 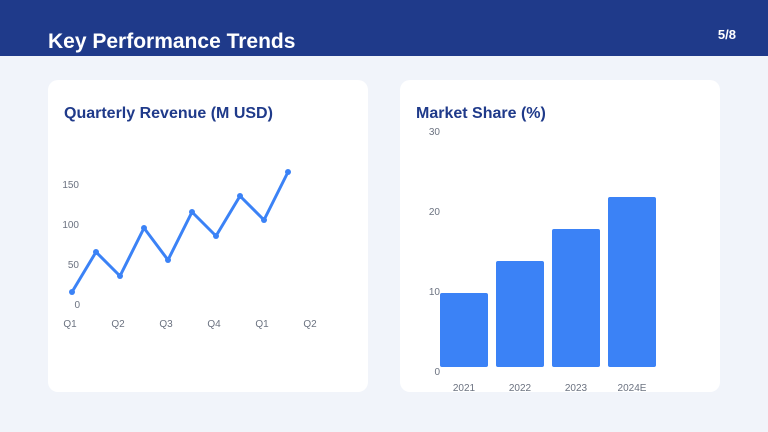 What do you see at coordinates (435, 212) in the screenshot?
I see `market-share-ytick: 20` at bounding box center [435, 212].